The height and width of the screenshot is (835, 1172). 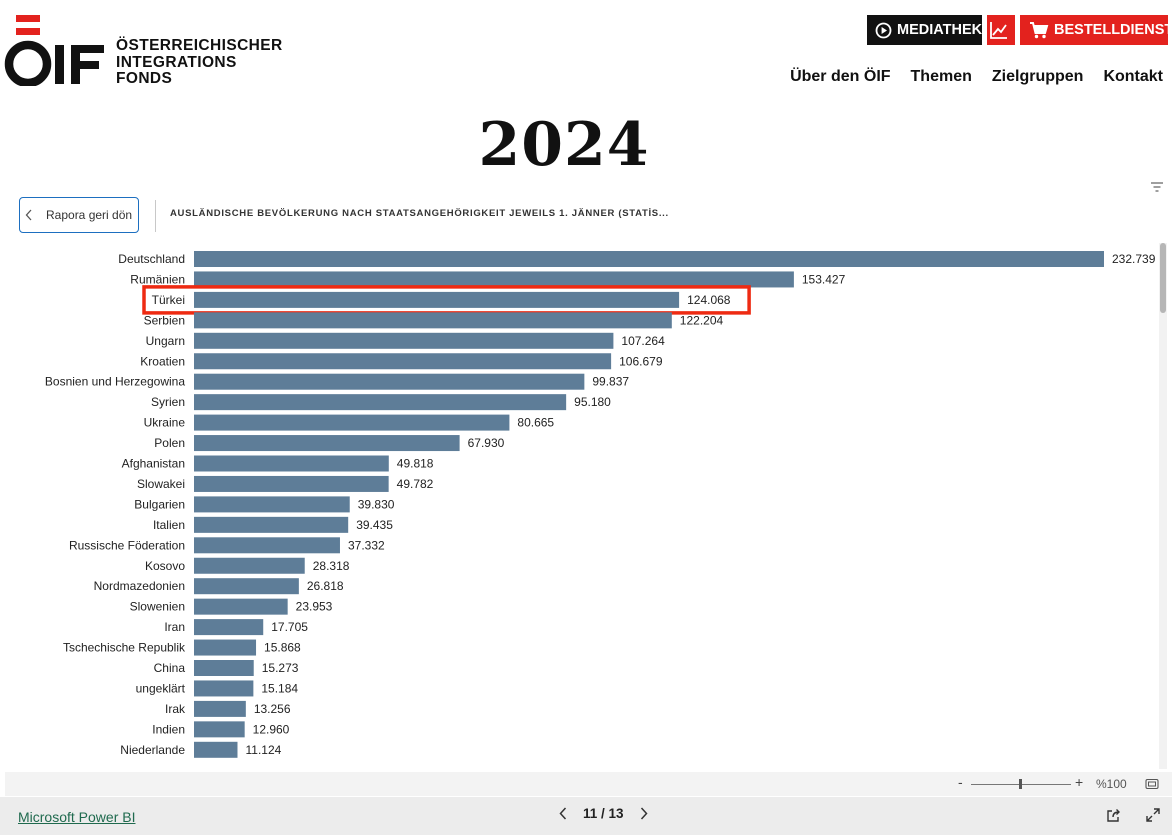 I want to click on nav-item-kontakt: Kontakt, so click(x=1133, y=76).